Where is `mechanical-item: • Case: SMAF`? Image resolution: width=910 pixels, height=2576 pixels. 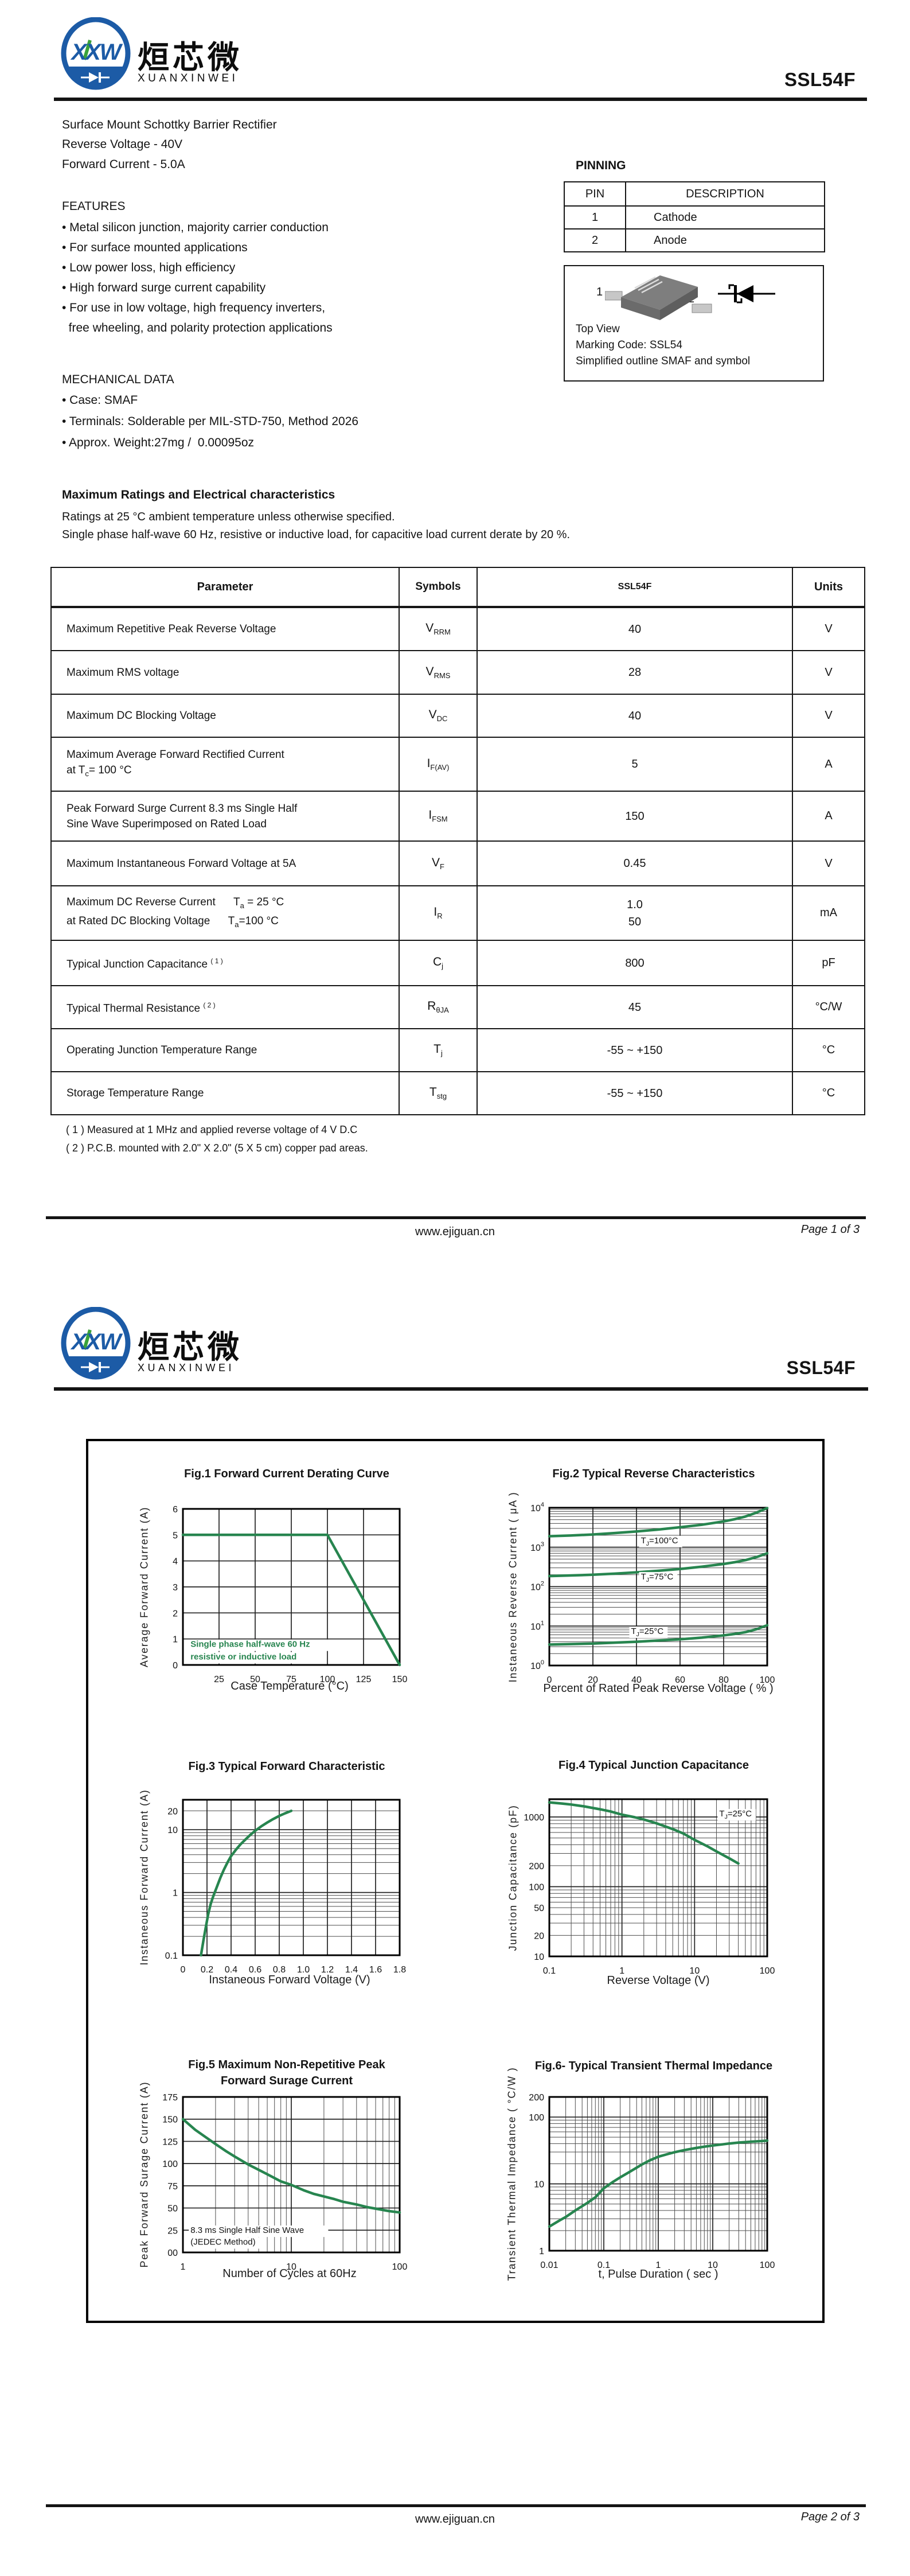
mechanical-item: • Case: SMAF is located at coordinates (100, 400).